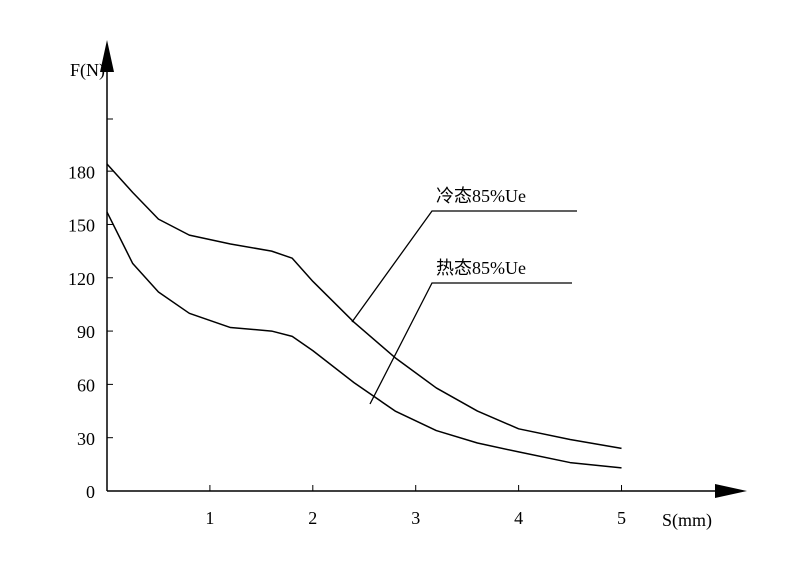 The height and width of the screenshot is (584, 800). What do you see at coordinates (81, 279) in the screenshot?
I see `y-tick-label: 120` at bounding box center [81, 279].